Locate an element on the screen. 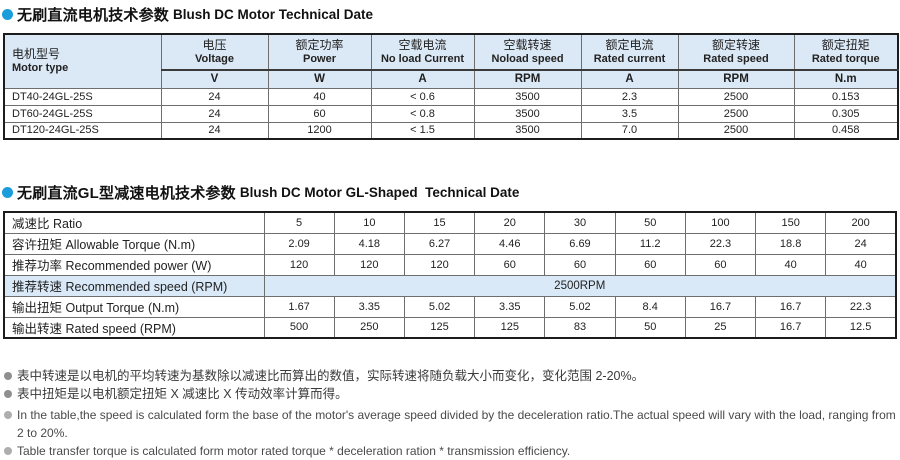 Image resolution: width=900 pixels, height=460 pixels. value-cell: 5 is located at coordinates (299, 222).